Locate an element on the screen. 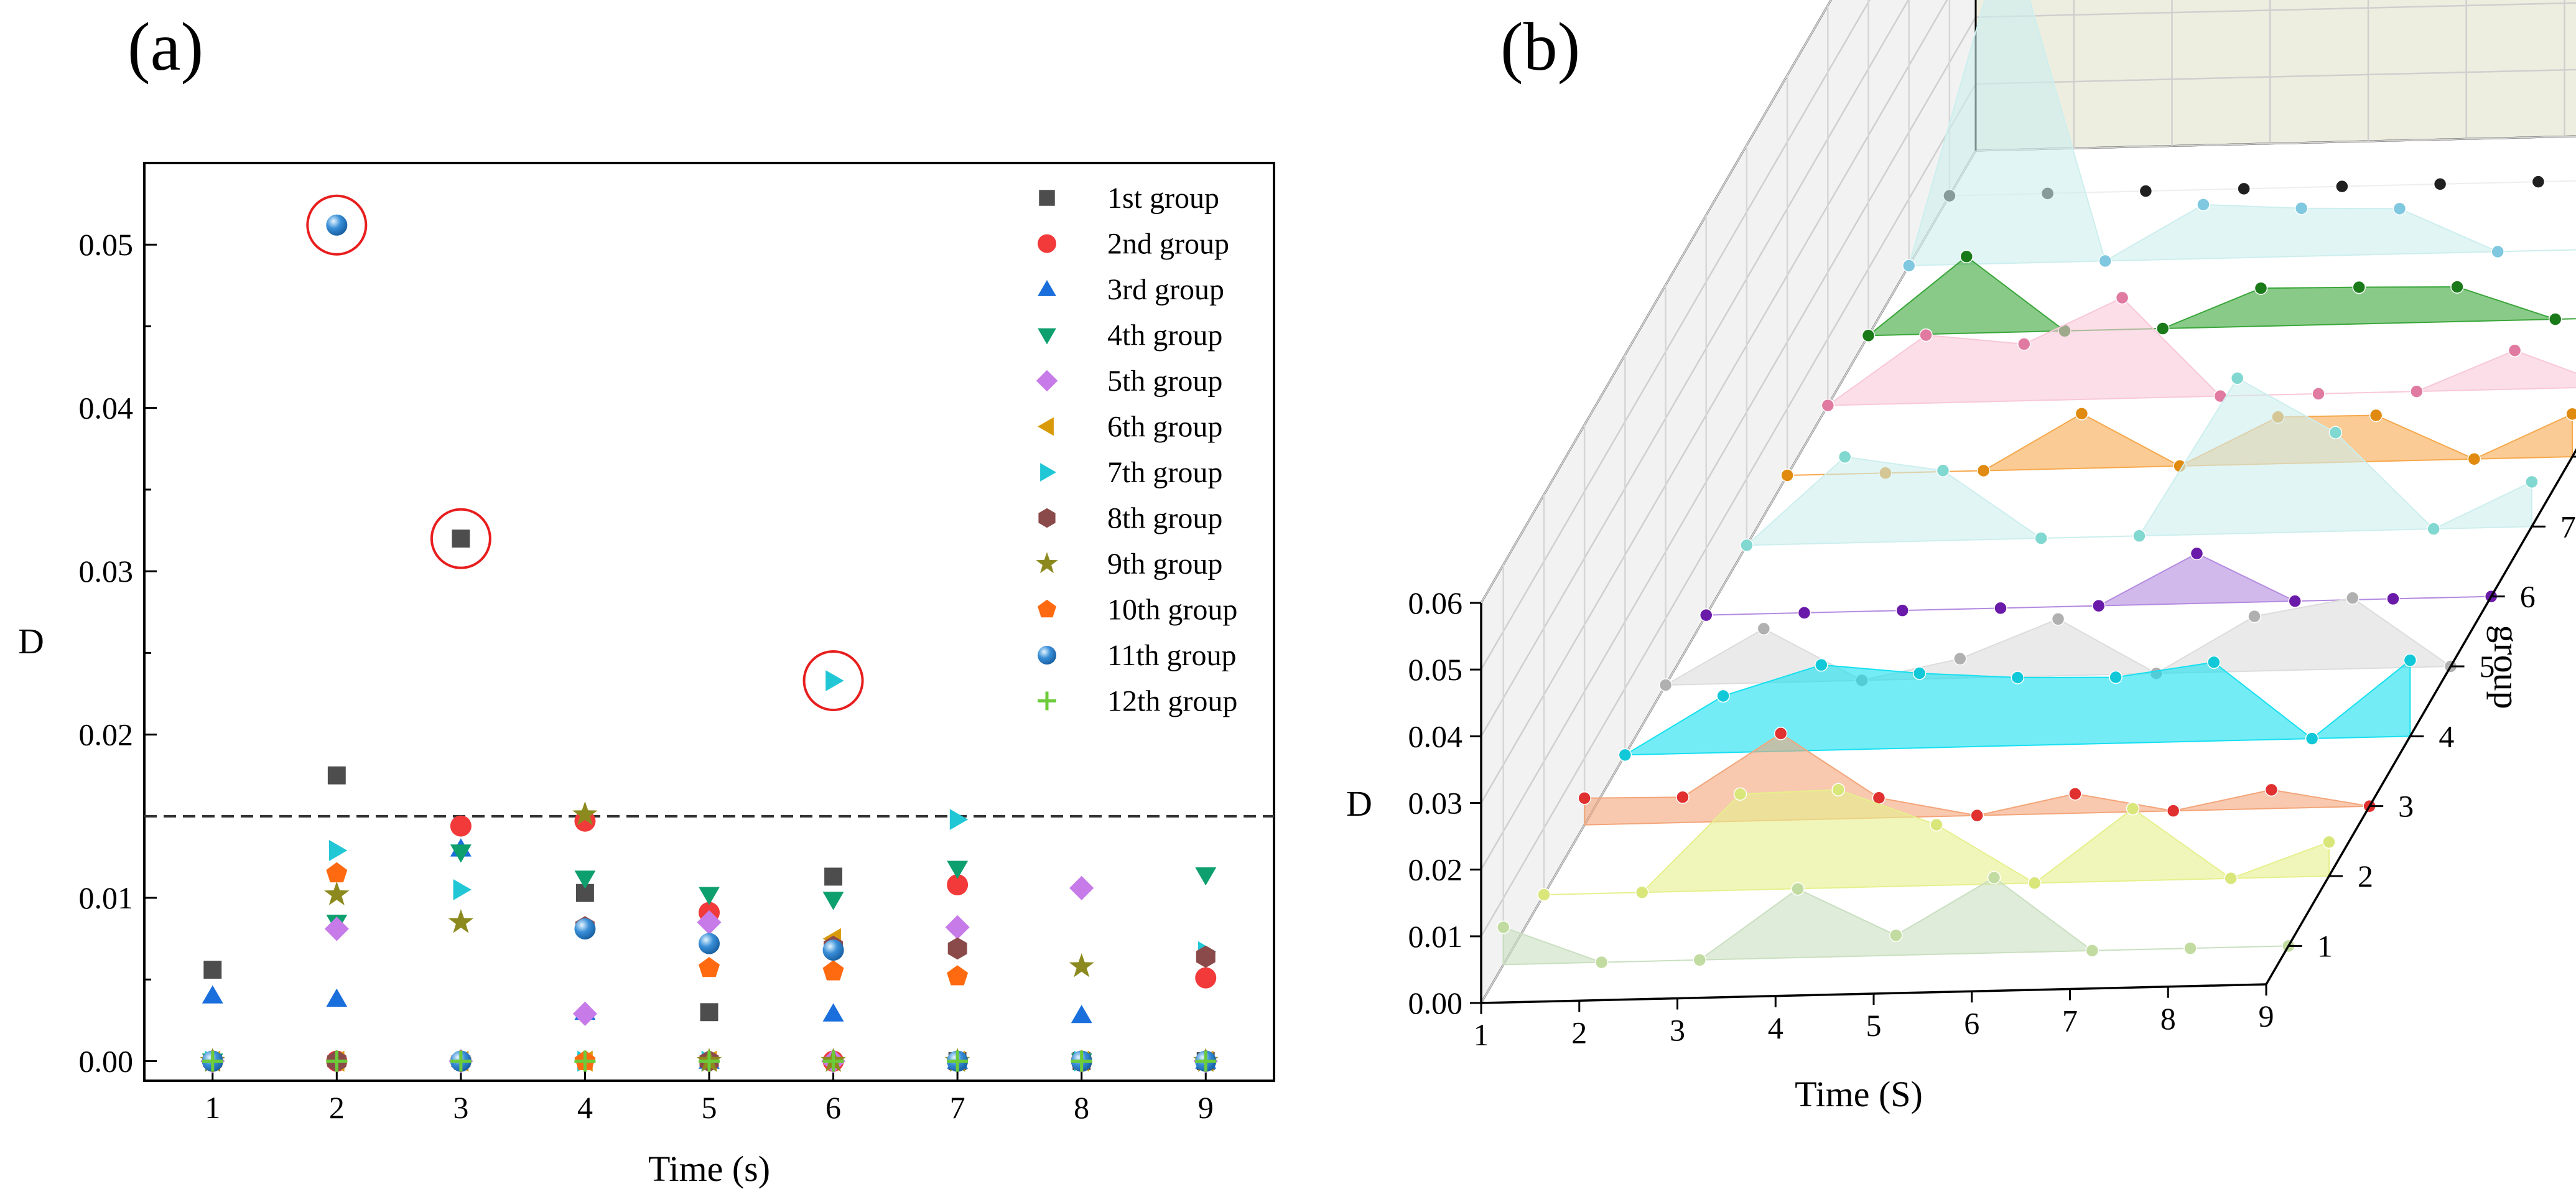  x-tick-label-a: 7 is located at coordinates (957, 1107).